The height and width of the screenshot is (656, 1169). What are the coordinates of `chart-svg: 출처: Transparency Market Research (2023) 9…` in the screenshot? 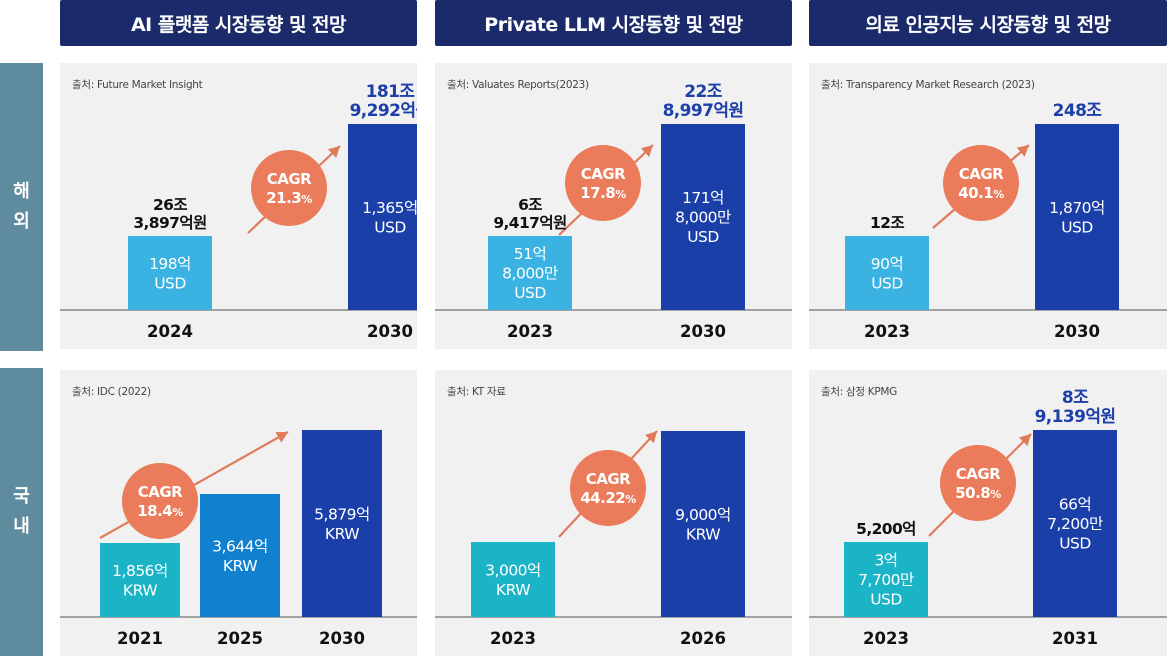 It's located at (988, 210).